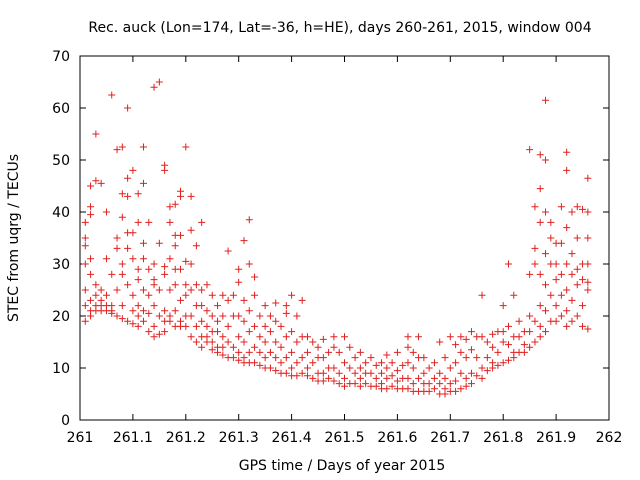 This screenshot has width=640, height=480. Describe the element at coordinates (292, 438) in the screenshot. I see `x-tick-label: 261.4` at that location.